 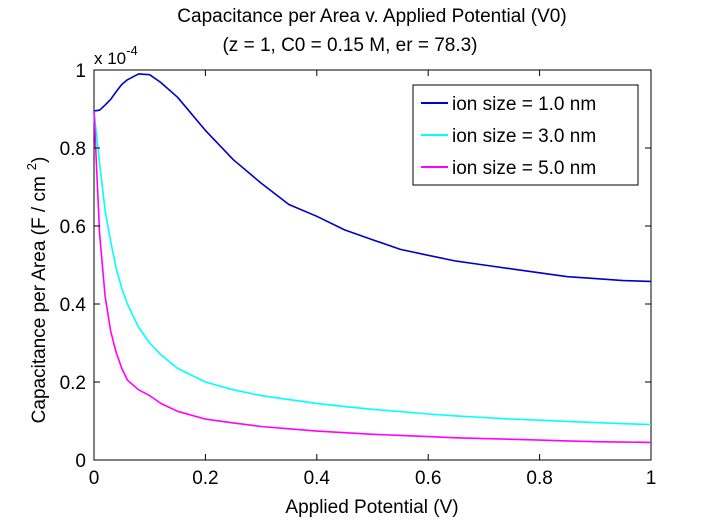 What do you see at coordinates (94, 478) in the screenshot?
I see `x-tick-label: 0` at bounding box center [94, 478].